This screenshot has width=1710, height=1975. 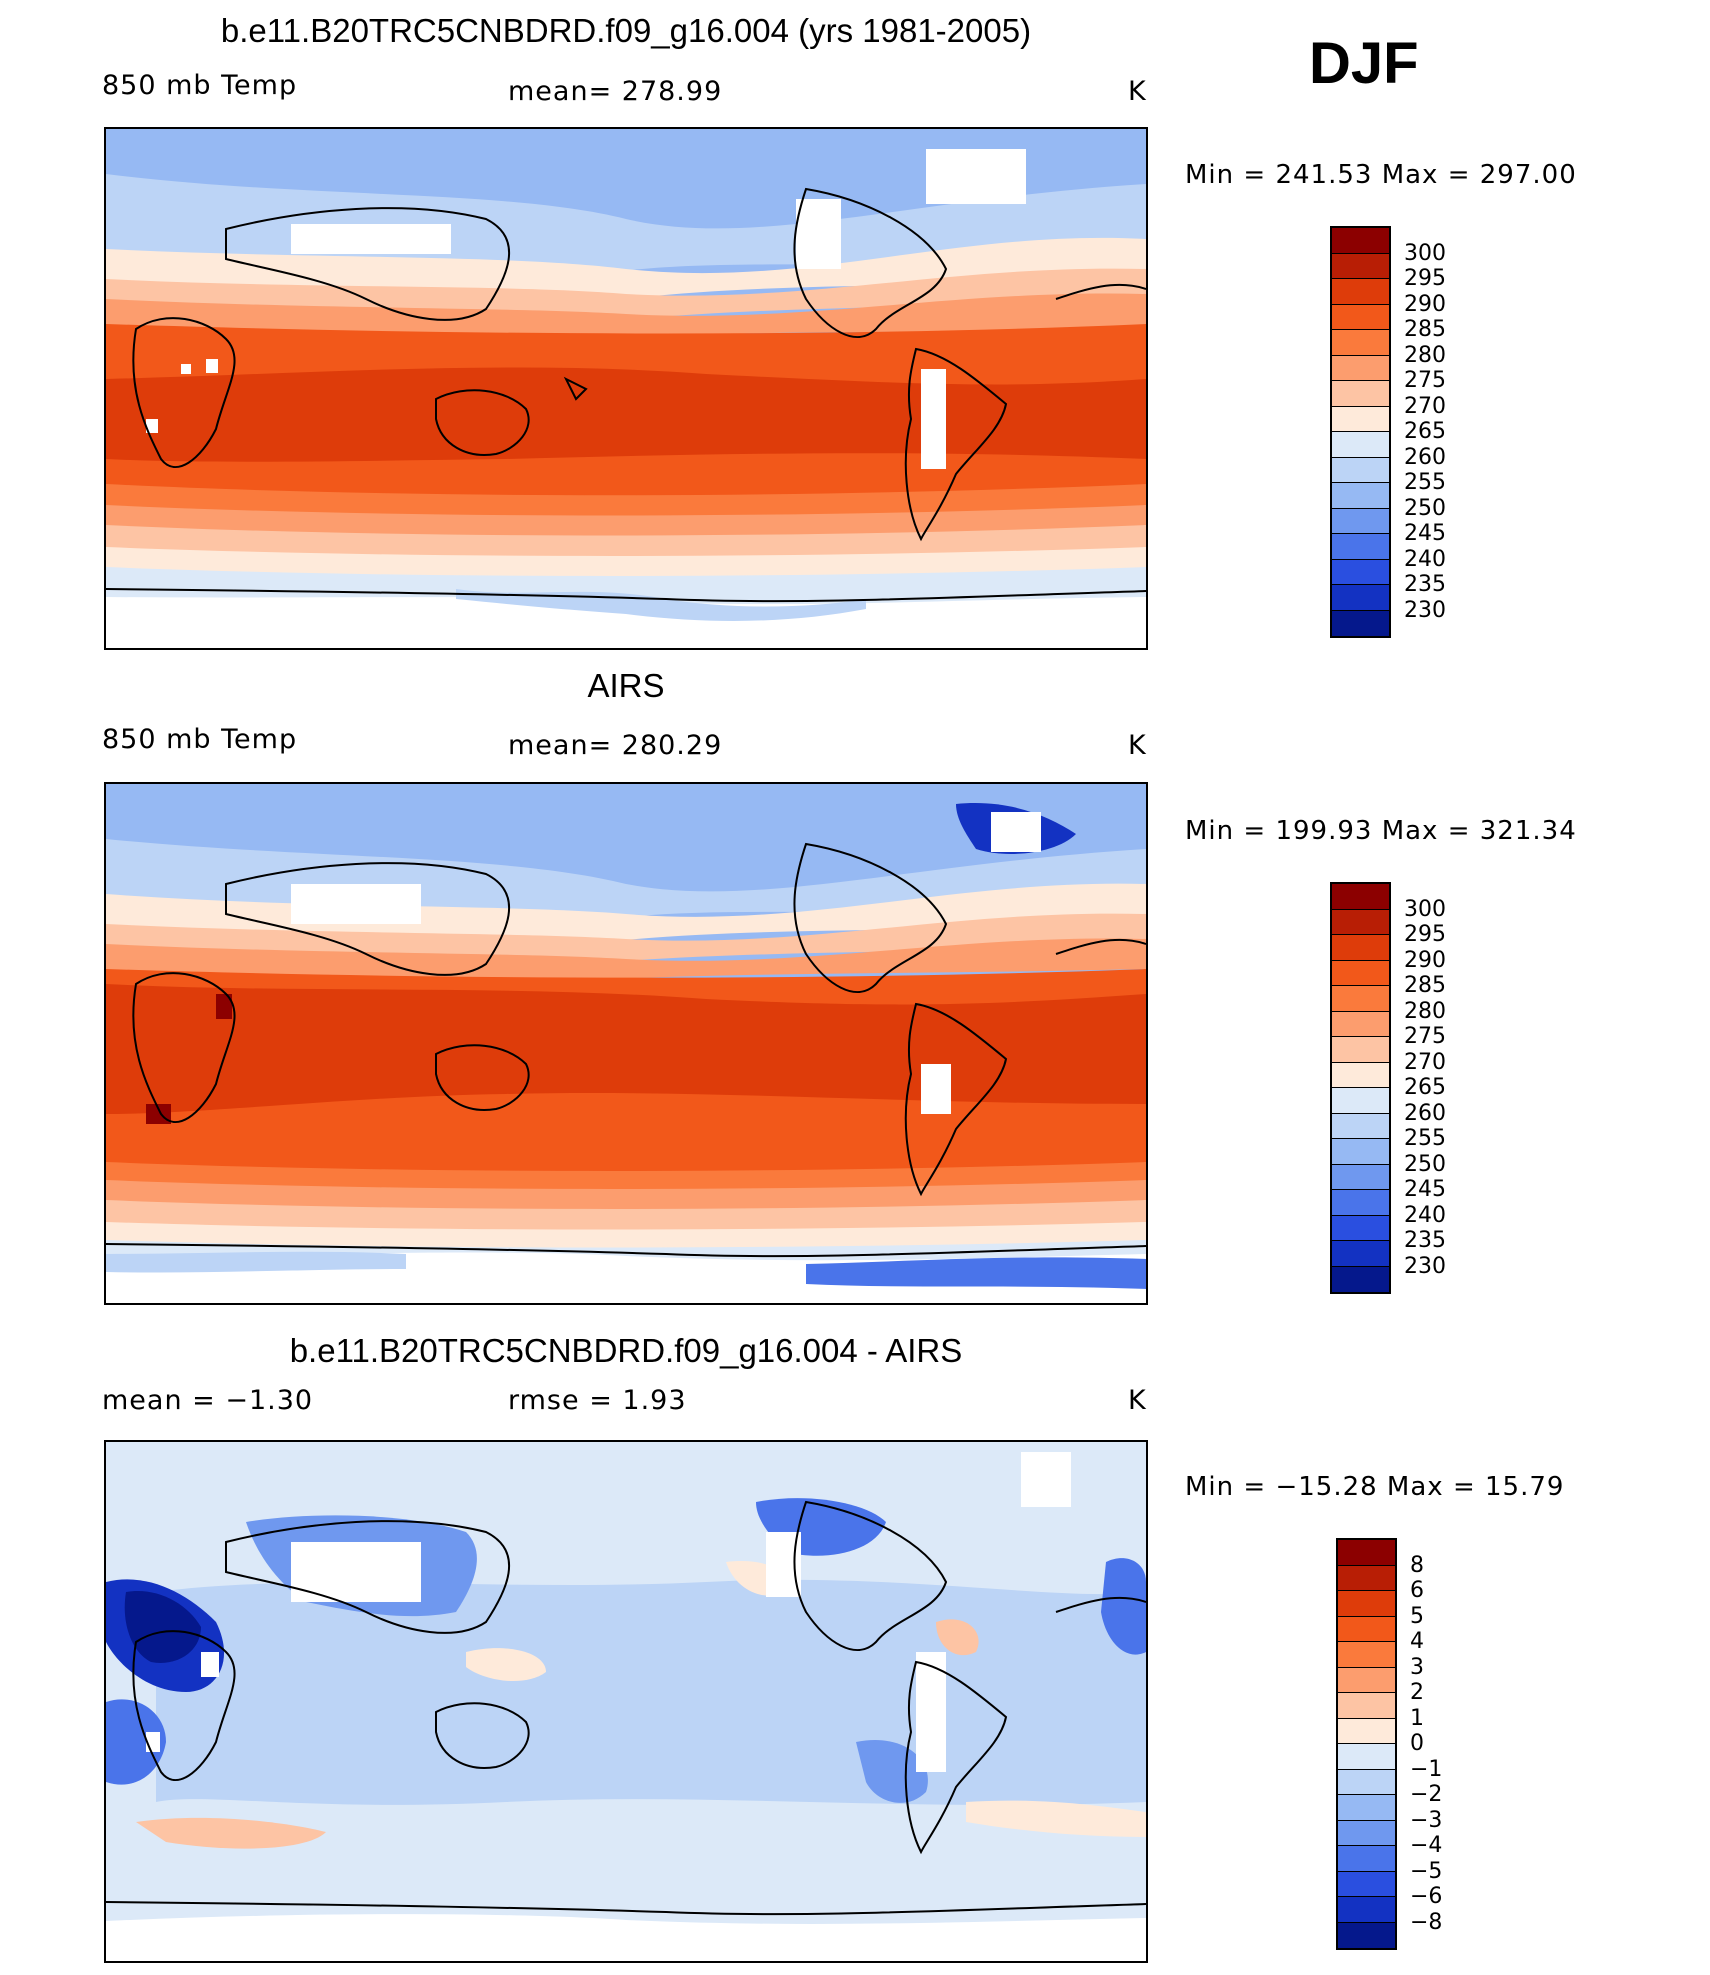 What do you see at coordinates (626, 1350) in the screenshot?
I see `panel-3-title: b.e11.B20TRC5CNBDRD.f09_g16.004 - AIRS` at bounding box center [626, 1350].